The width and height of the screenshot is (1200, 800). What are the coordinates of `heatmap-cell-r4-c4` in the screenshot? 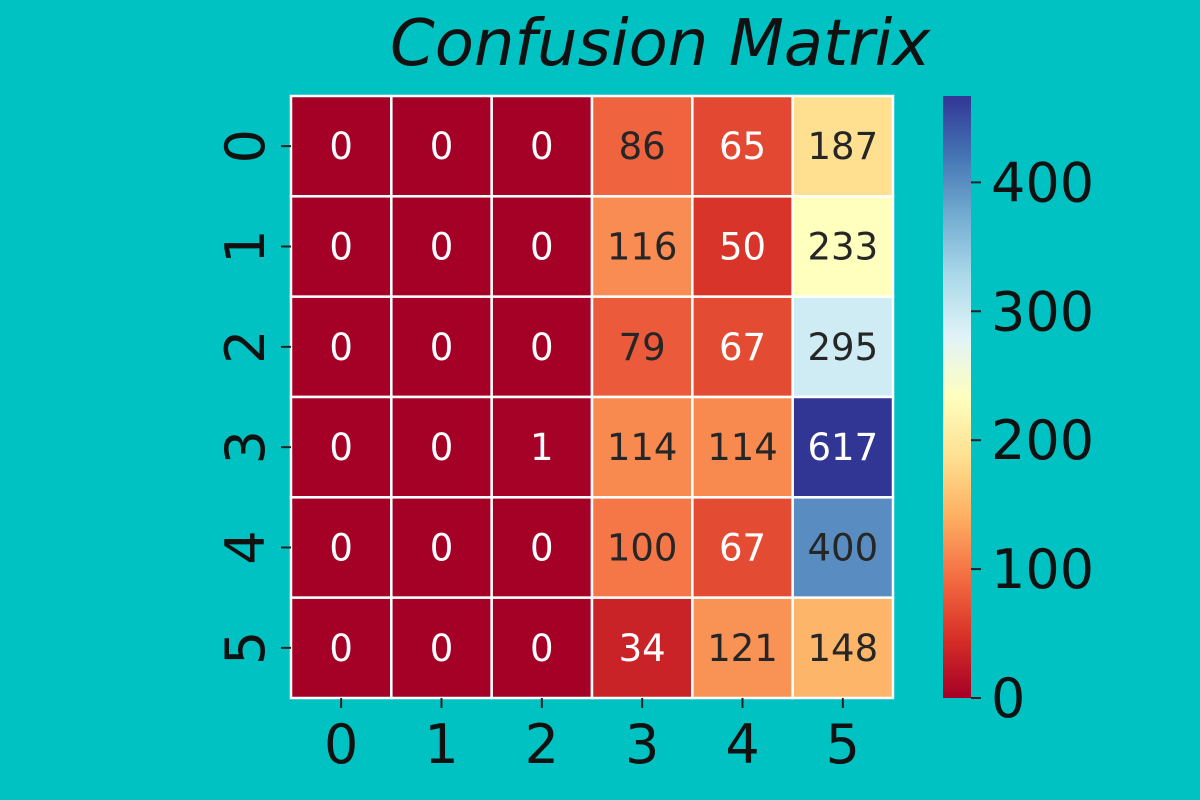 It's located at (742, 547).